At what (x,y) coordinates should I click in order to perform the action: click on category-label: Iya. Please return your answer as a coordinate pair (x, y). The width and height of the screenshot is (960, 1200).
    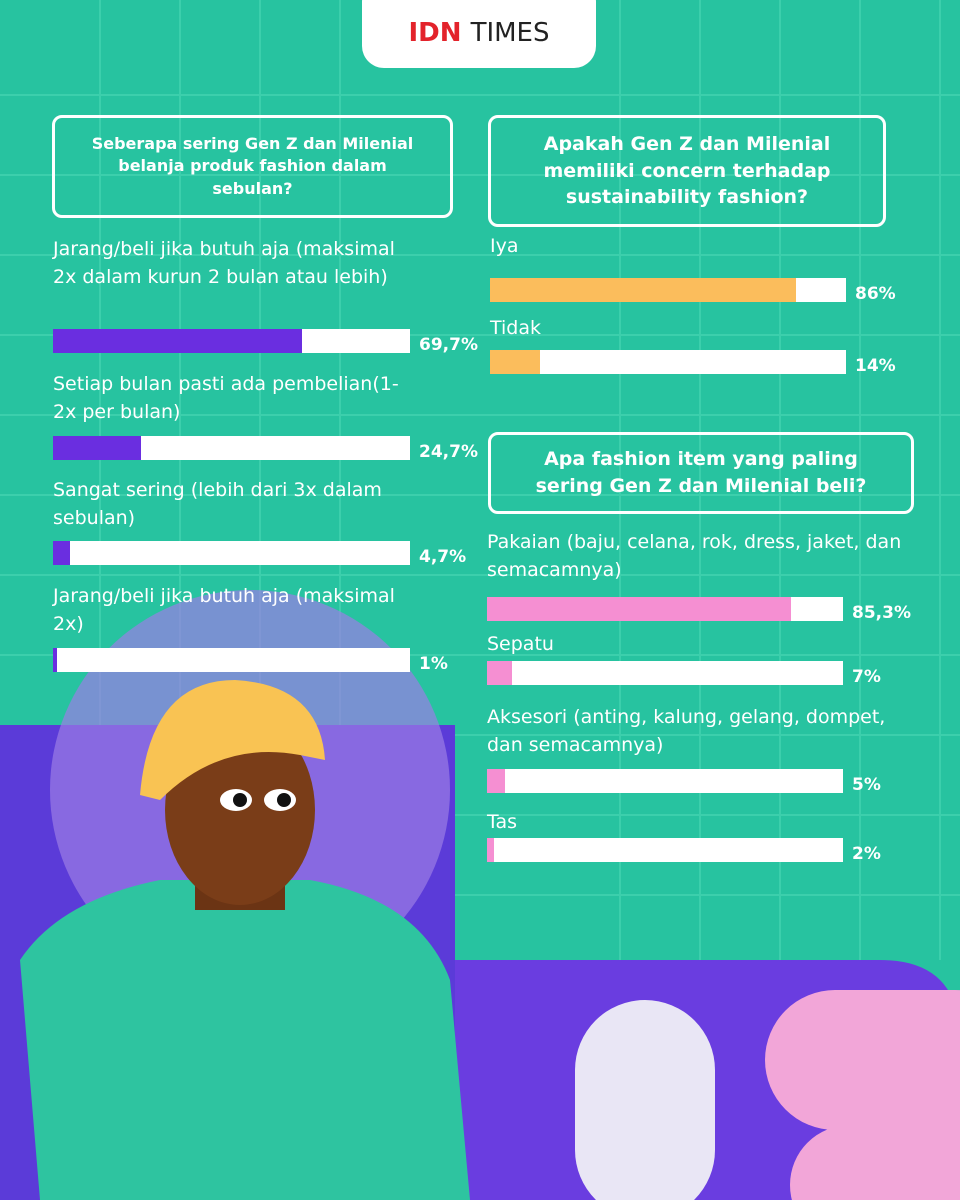
    Looking at the image, I should click on (504, 246).